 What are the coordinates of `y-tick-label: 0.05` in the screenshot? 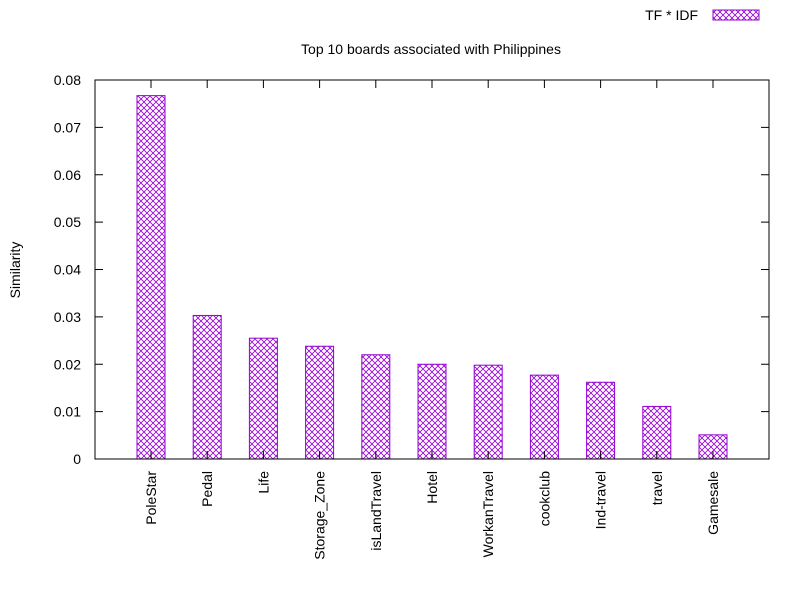 It's located at (67, 222).